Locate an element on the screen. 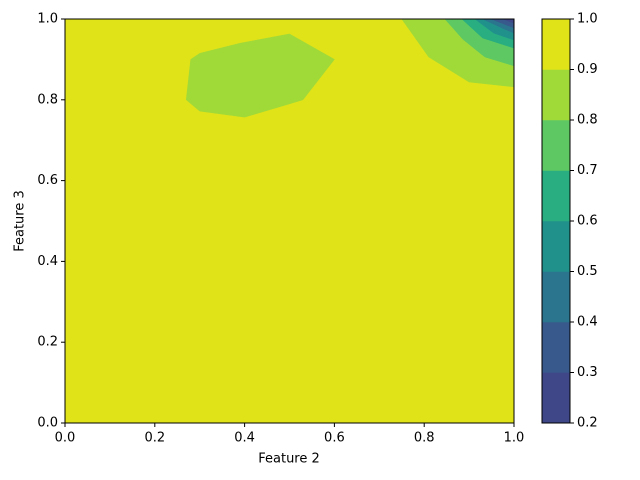 Image resolution: width=640 pixels, height=480 pixels. colorbar-tick-label: 0.5 is located at coordinates (587, 271).